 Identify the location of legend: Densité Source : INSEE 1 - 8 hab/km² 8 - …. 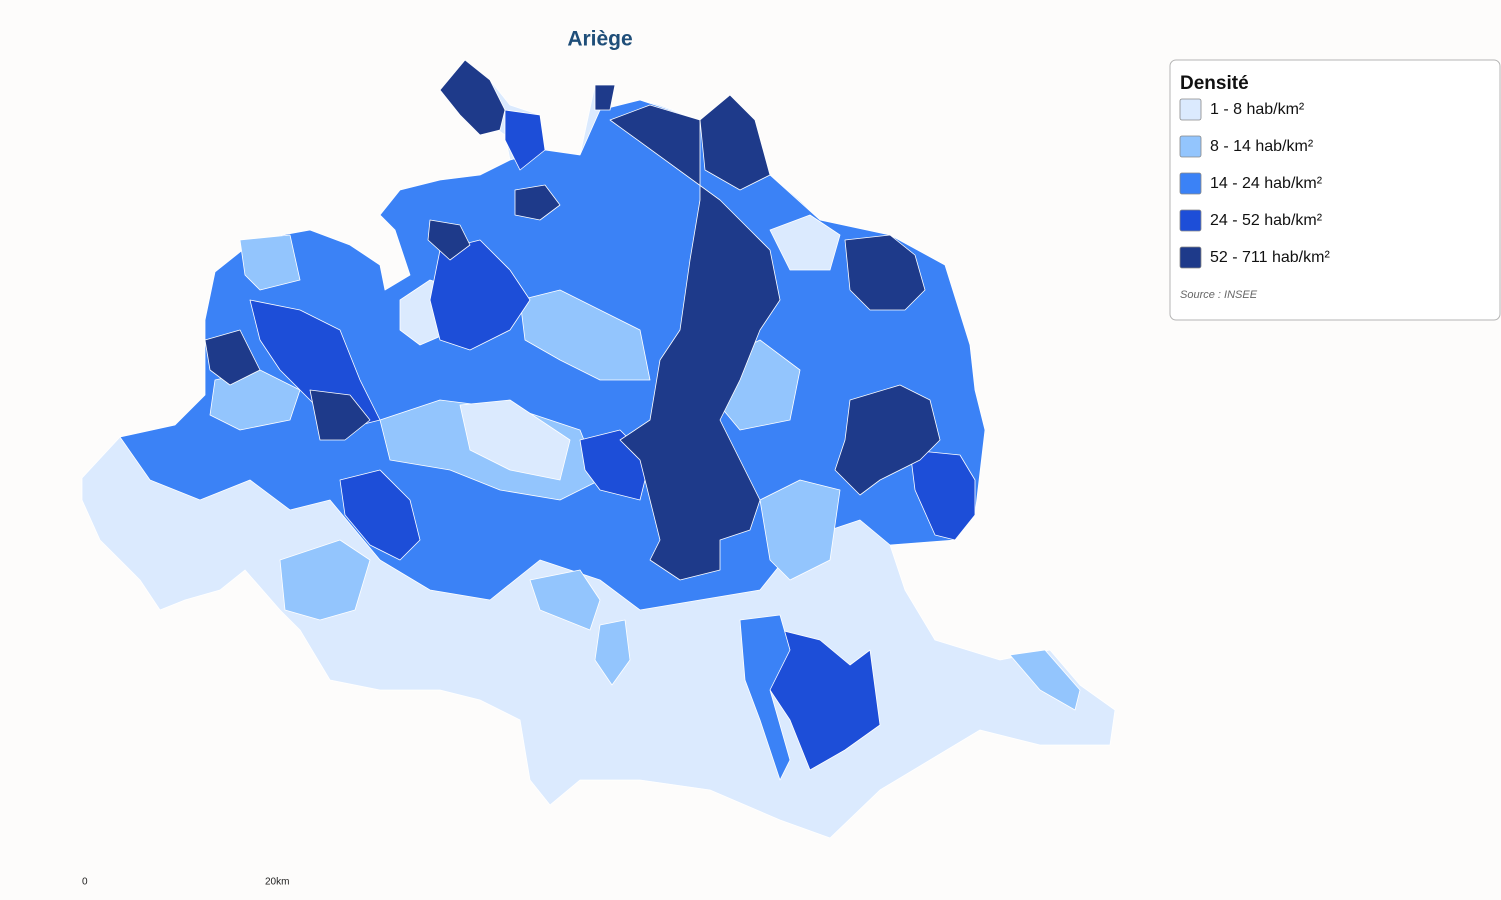
(1335, 190).